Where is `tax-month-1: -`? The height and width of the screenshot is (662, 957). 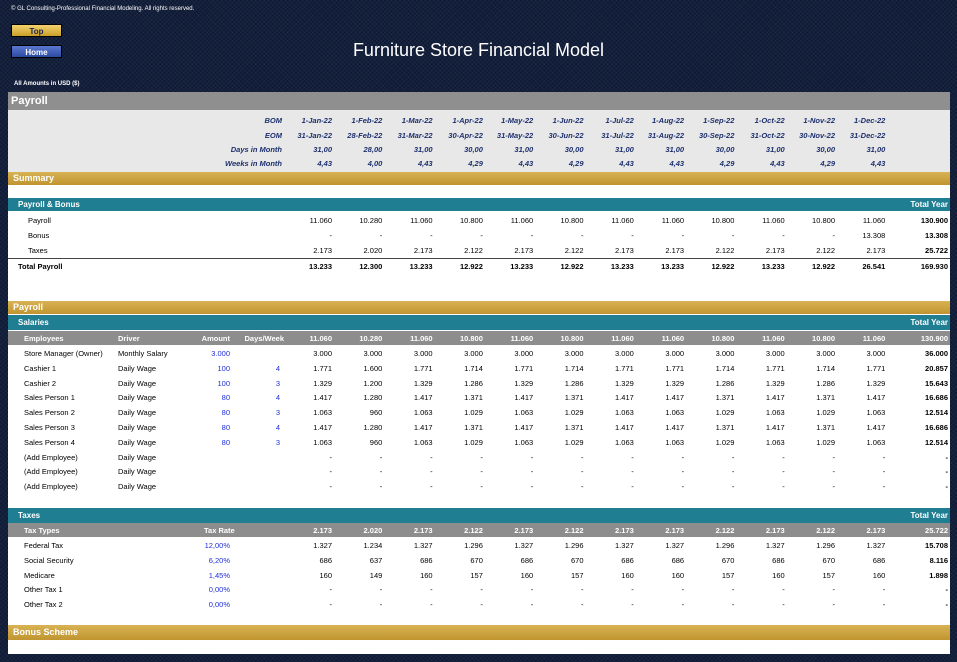 tax-month-1: - is located at coordinates (331, 590).